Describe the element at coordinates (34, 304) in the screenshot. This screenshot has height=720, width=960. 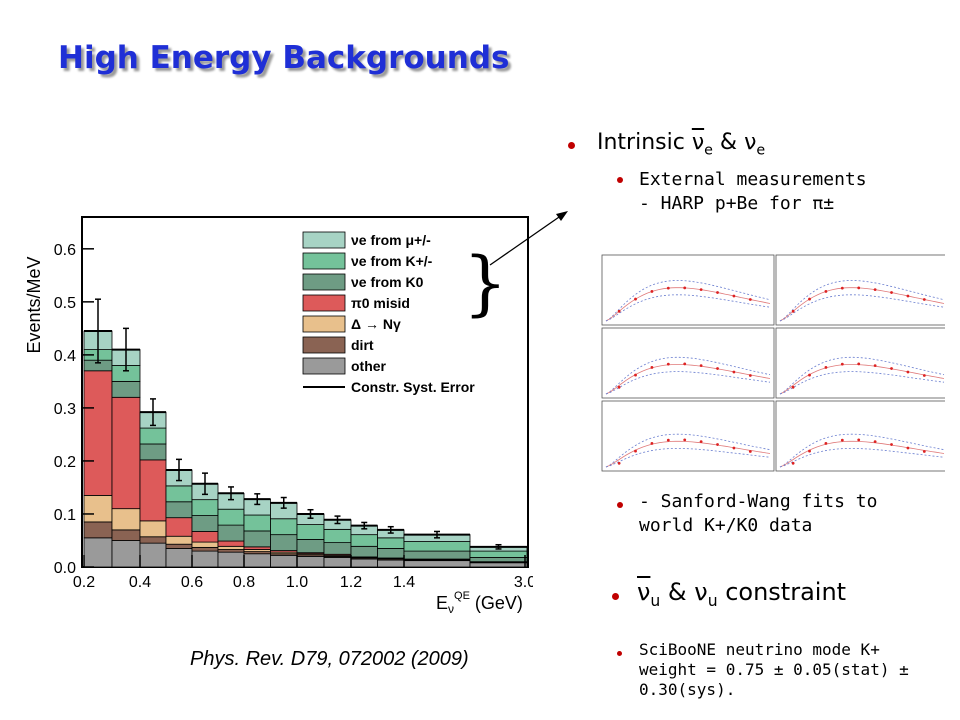
I see `y-axis-label: Events/MeV` at that location.